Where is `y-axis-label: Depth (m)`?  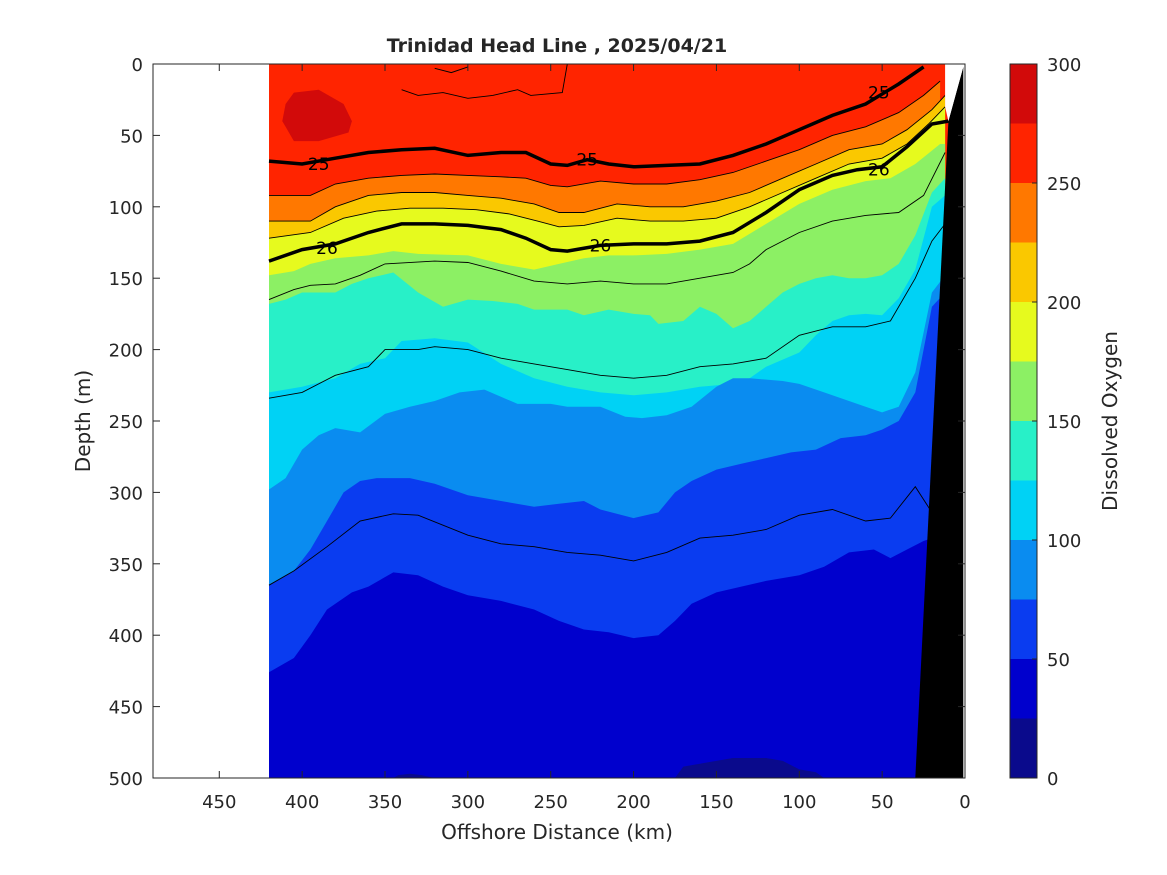 y-axis-label: Depth (m) is located at coordinates (83, 421).